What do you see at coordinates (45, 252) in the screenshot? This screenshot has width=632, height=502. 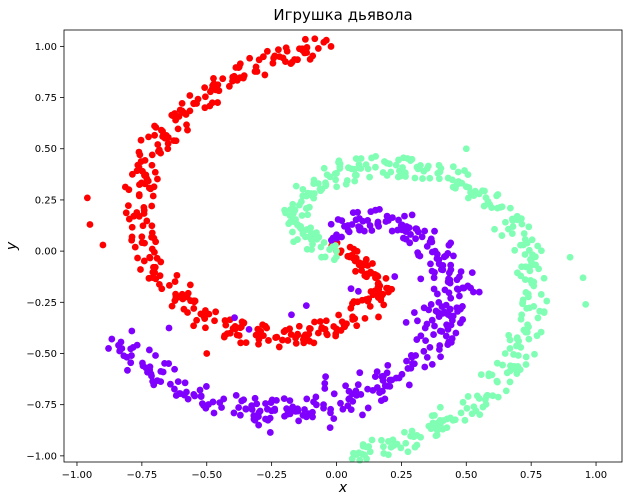 I see `y-axis: 1.00 0.75 0.50 0.25 0.00 −0.25 −0.50 −0.75 −1.00` at bounding box center [45, 252].